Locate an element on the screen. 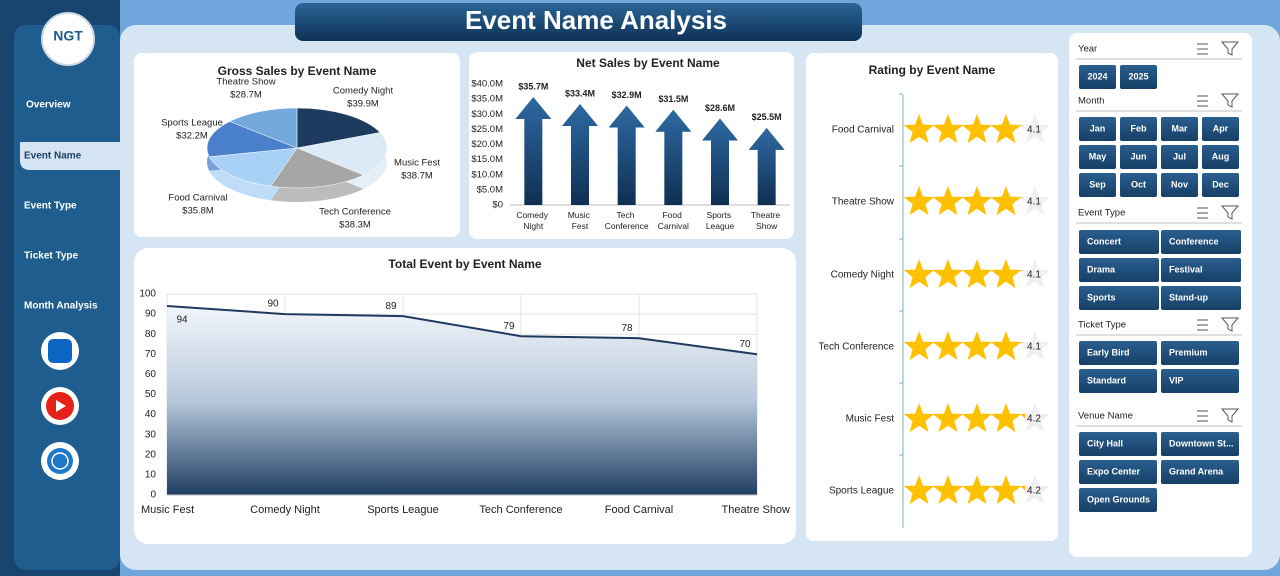 Image resolution: width=1280 pixels, height=576 pixels. slicer-item: Conference is located at coordinates (1194, 241).